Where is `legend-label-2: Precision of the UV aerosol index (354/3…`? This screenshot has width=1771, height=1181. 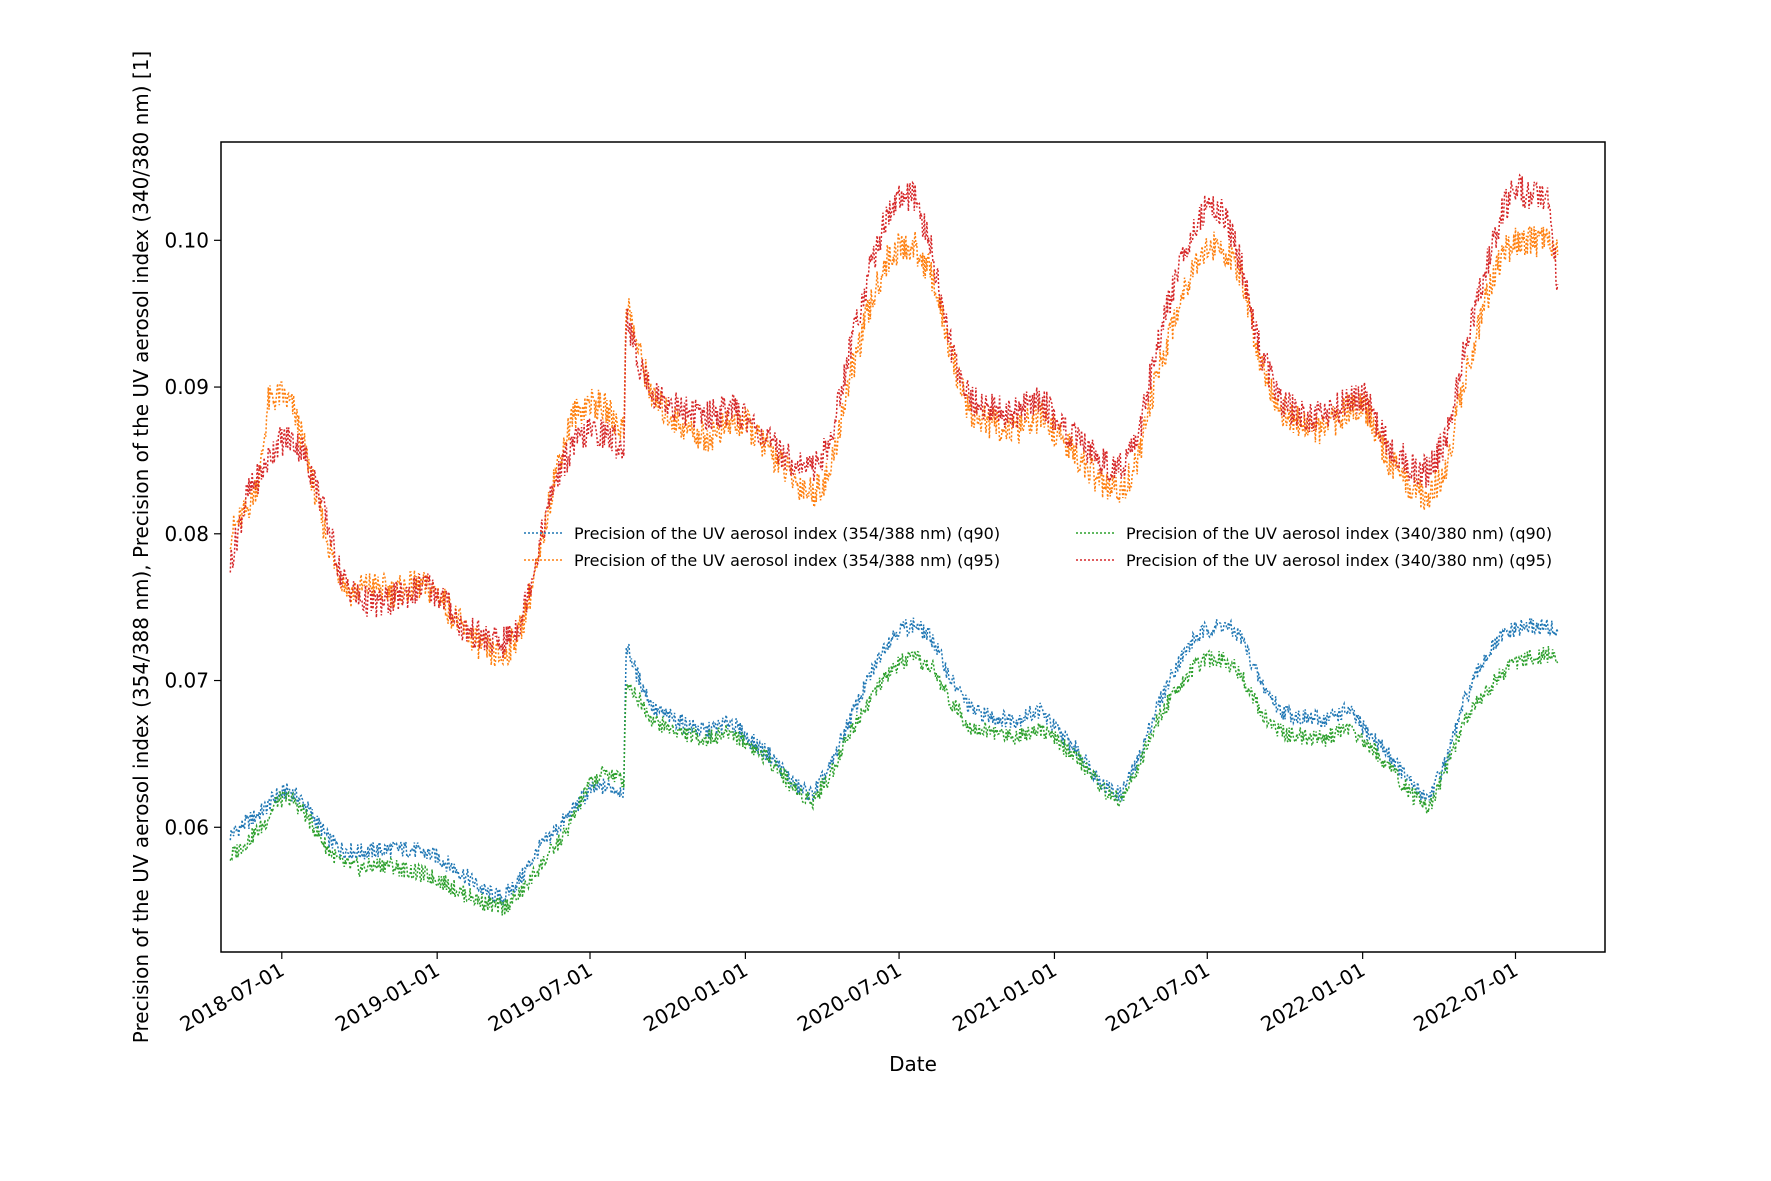
legend-label-2: Precision of the UV aerosol index (354/3… is located at coordinates (787, 560).